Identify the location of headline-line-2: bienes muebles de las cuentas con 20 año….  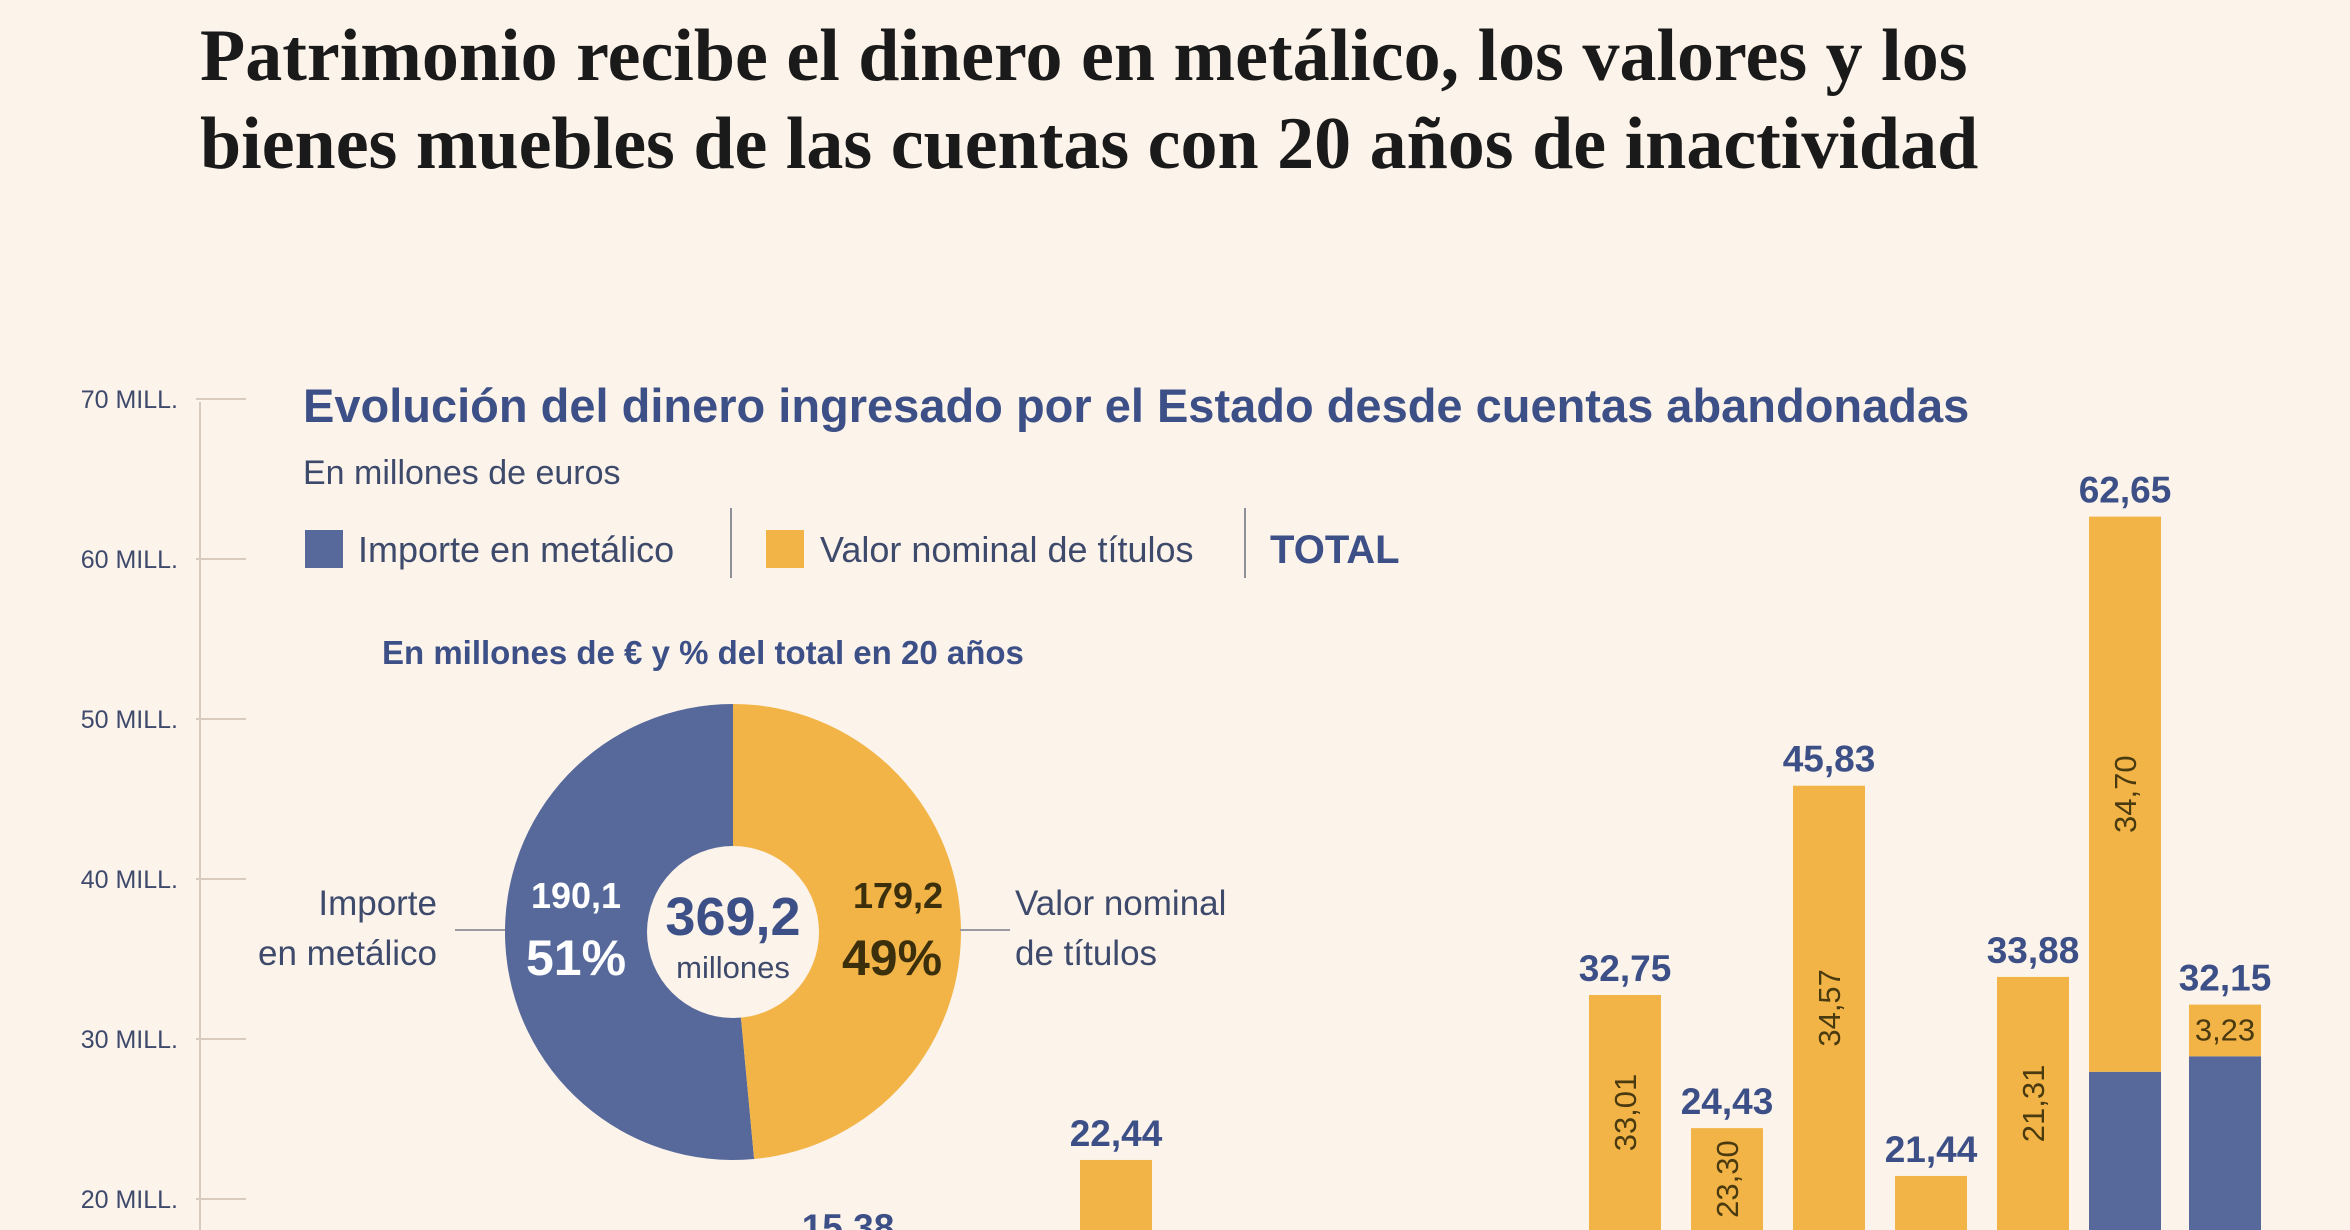
(1089, 144).